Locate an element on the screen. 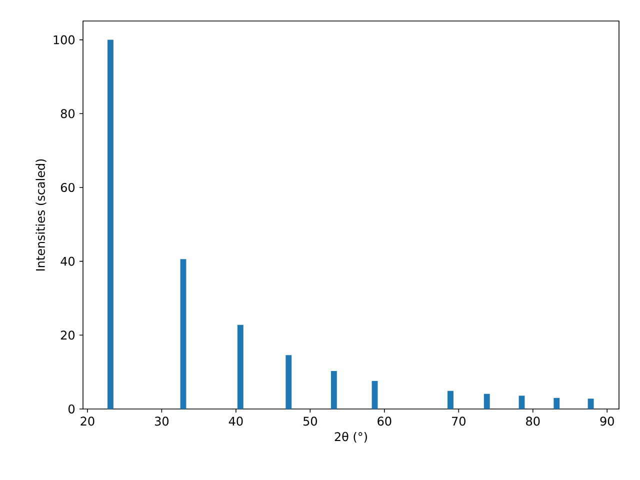 The width and height of the screenshot is (640, 480). x-tick-label: 40 is located at coordinates (235, 421).